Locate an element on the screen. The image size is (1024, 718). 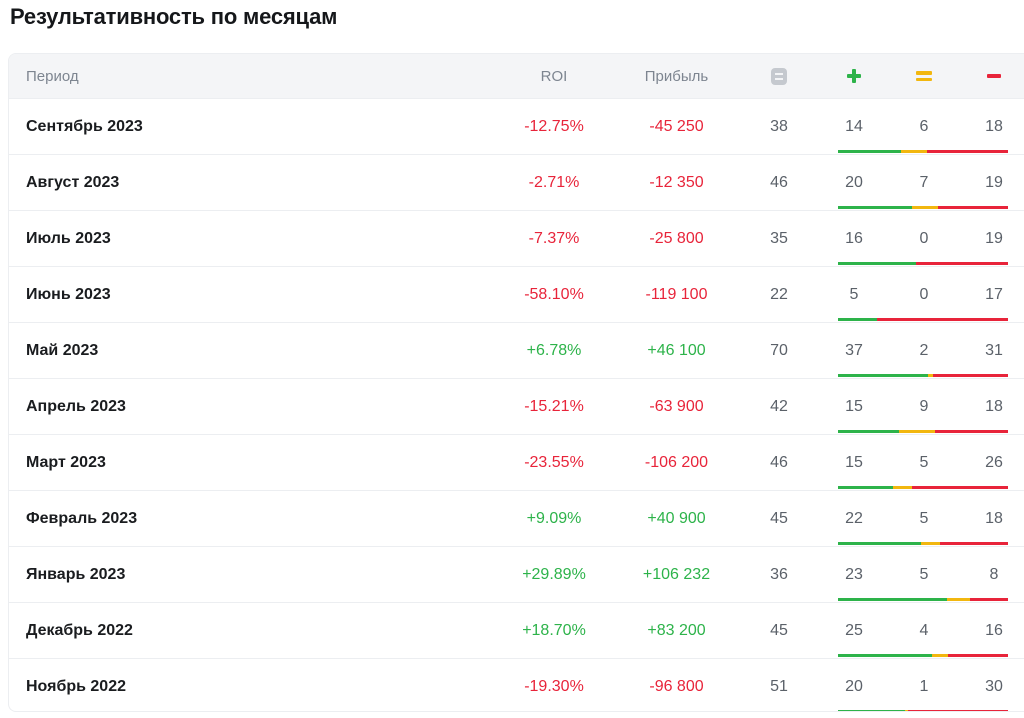
cell-losses: 17 is located at coordinates (994, 294).